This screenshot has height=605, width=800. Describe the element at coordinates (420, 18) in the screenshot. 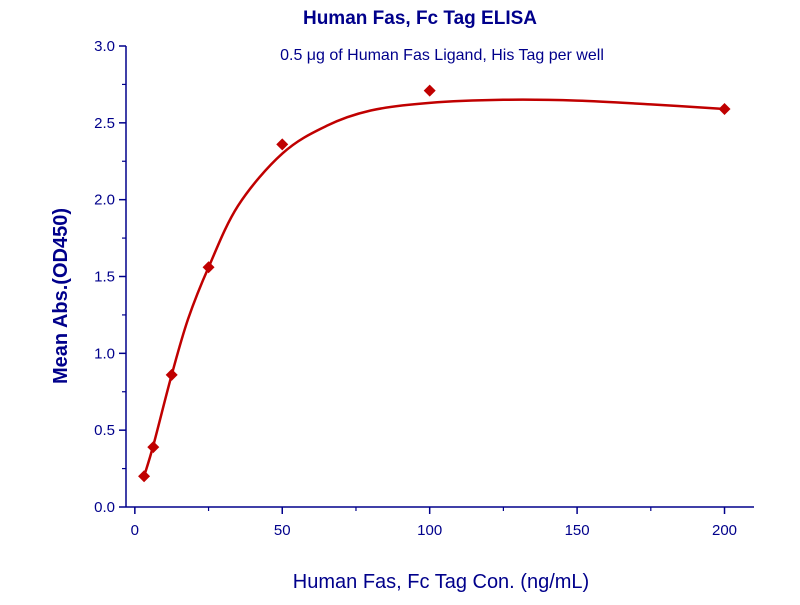

I see `chart-title: Human Fas, Fc Tag ELISA` at that location.